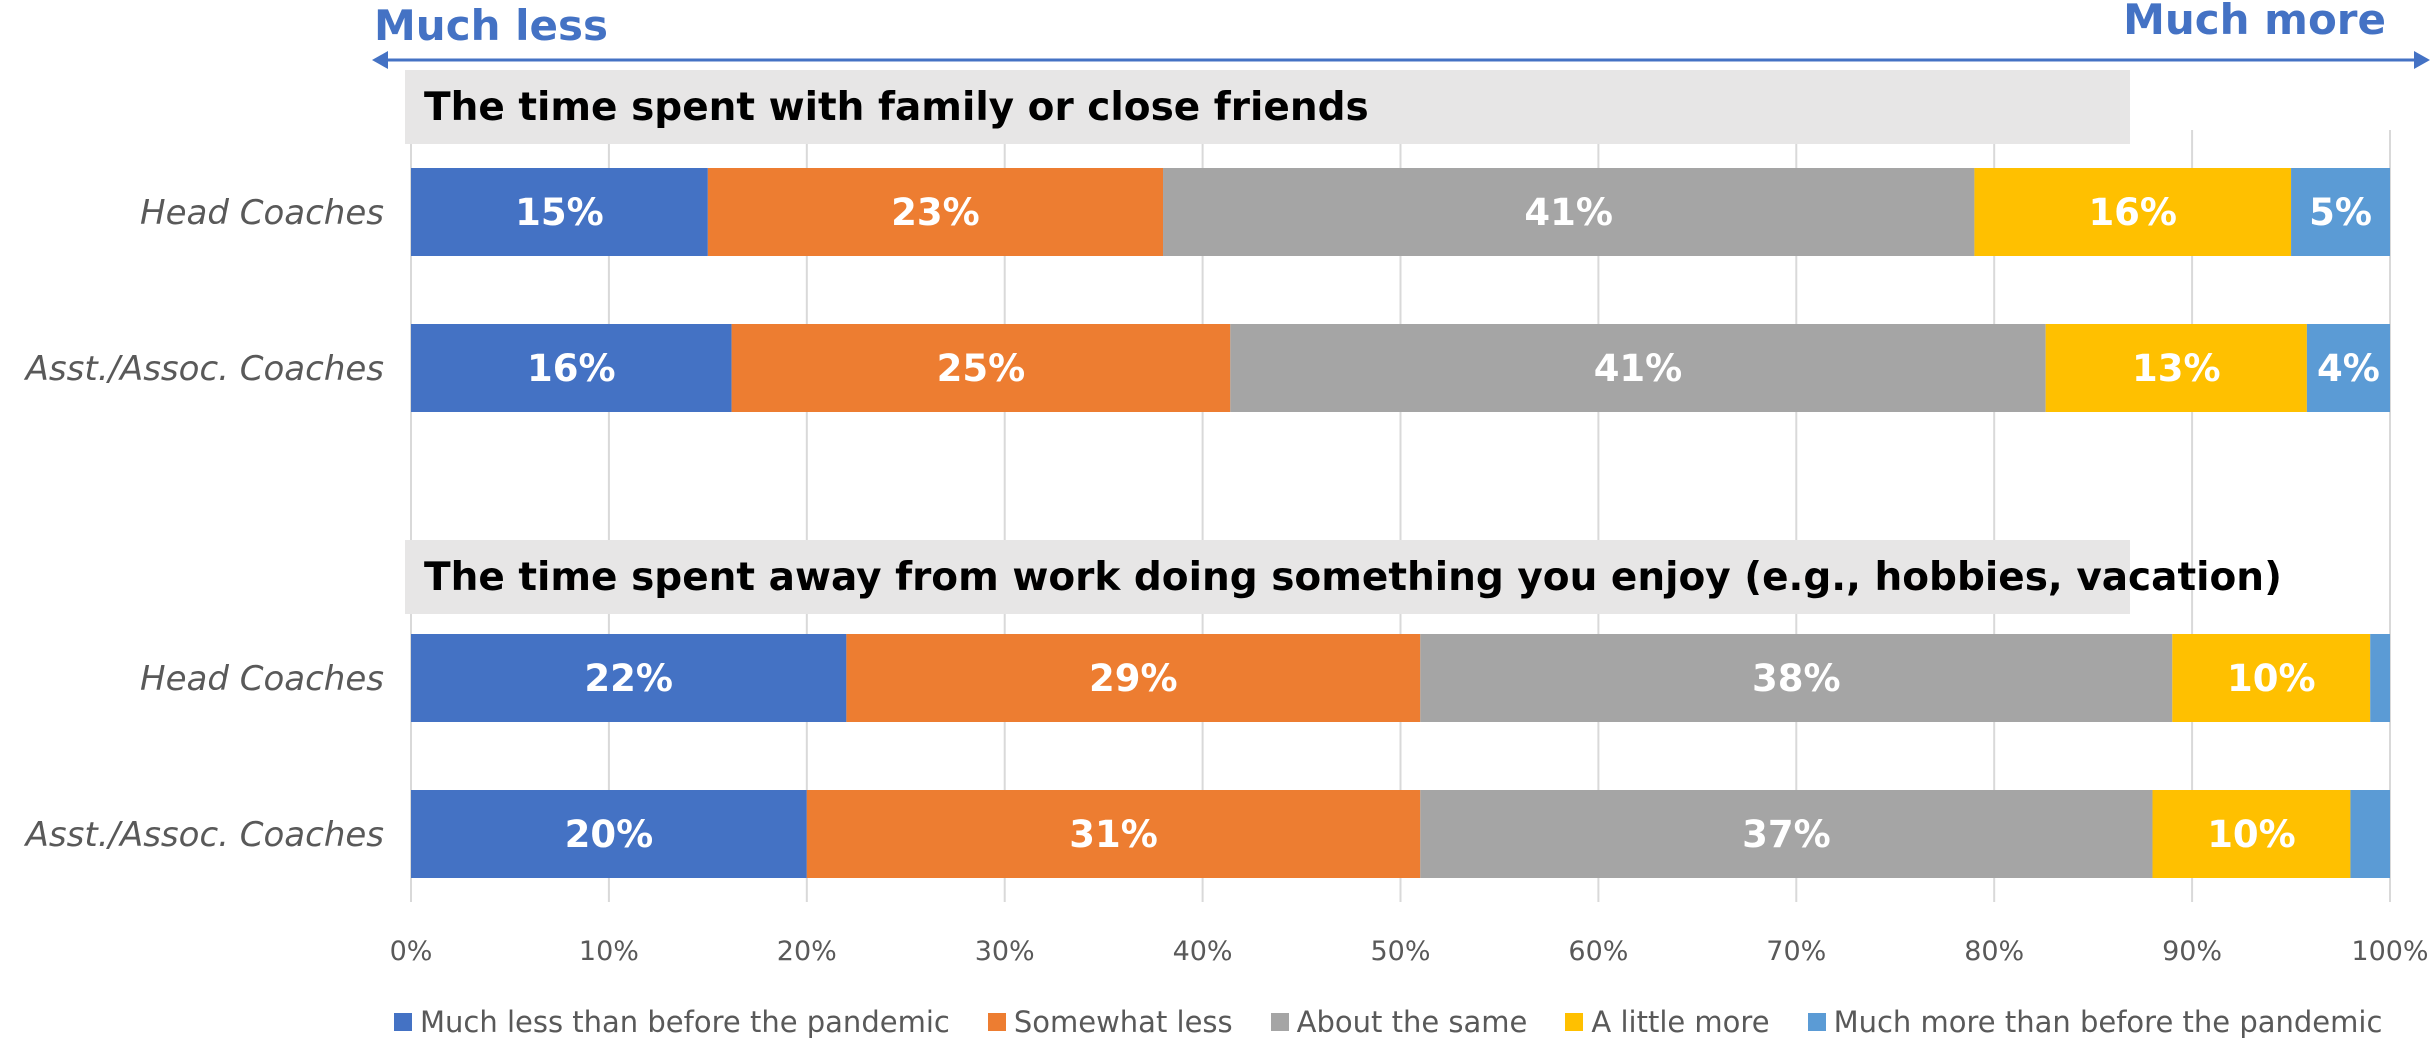  What do you see at coordinates (807, 951) in the screenshot?
I see `x-tick-label: 20%` at bounding box center [807, 951].